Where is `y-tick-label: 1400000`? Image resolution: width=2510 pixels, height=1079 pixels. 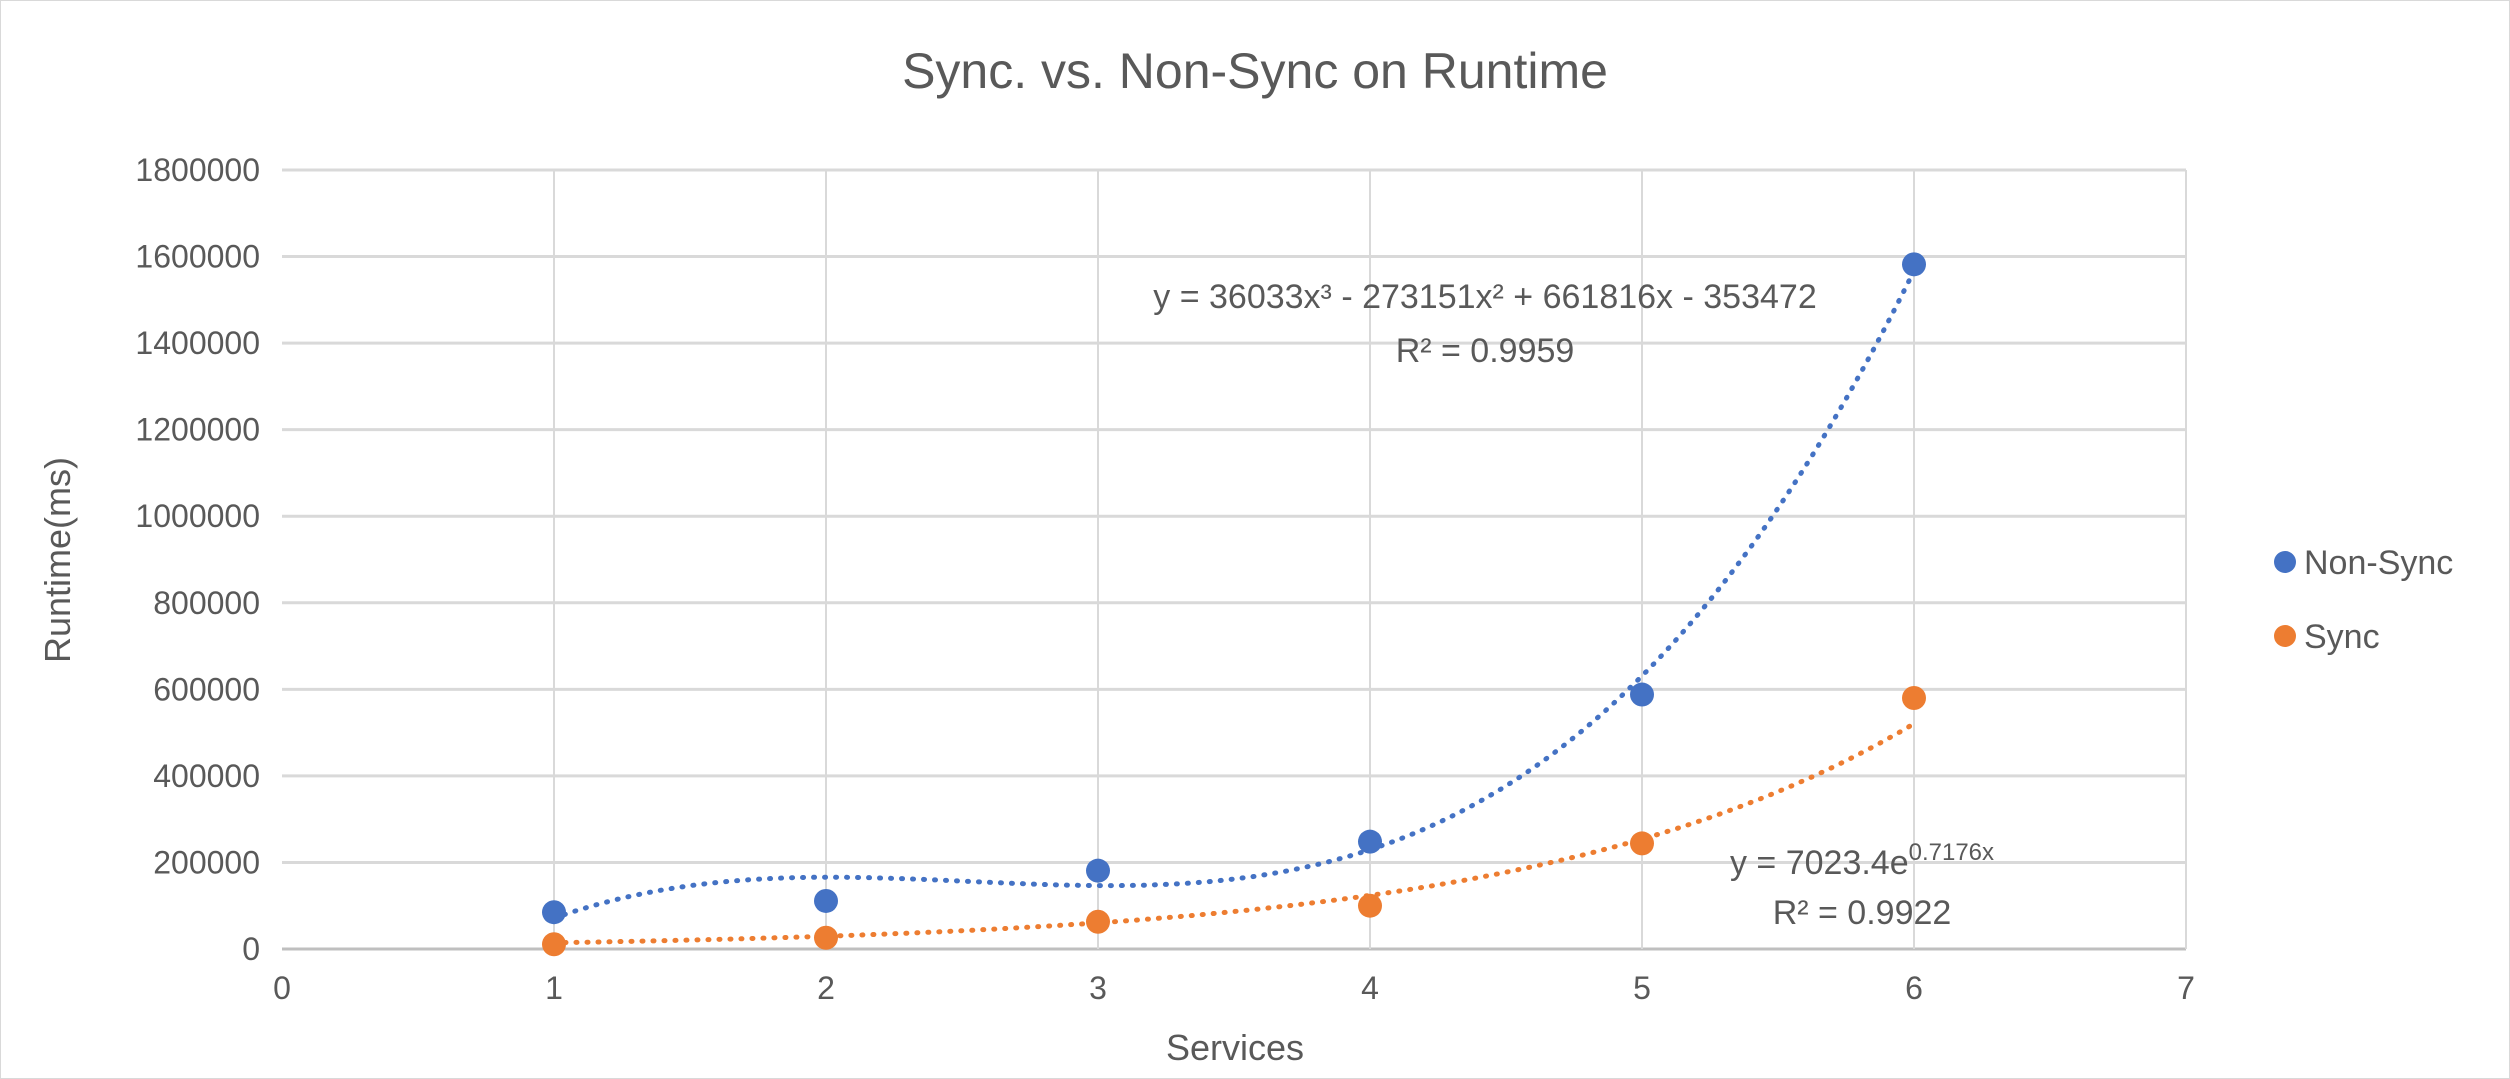 y-tick-label: 1400000 is located at coordinates (197, 343).